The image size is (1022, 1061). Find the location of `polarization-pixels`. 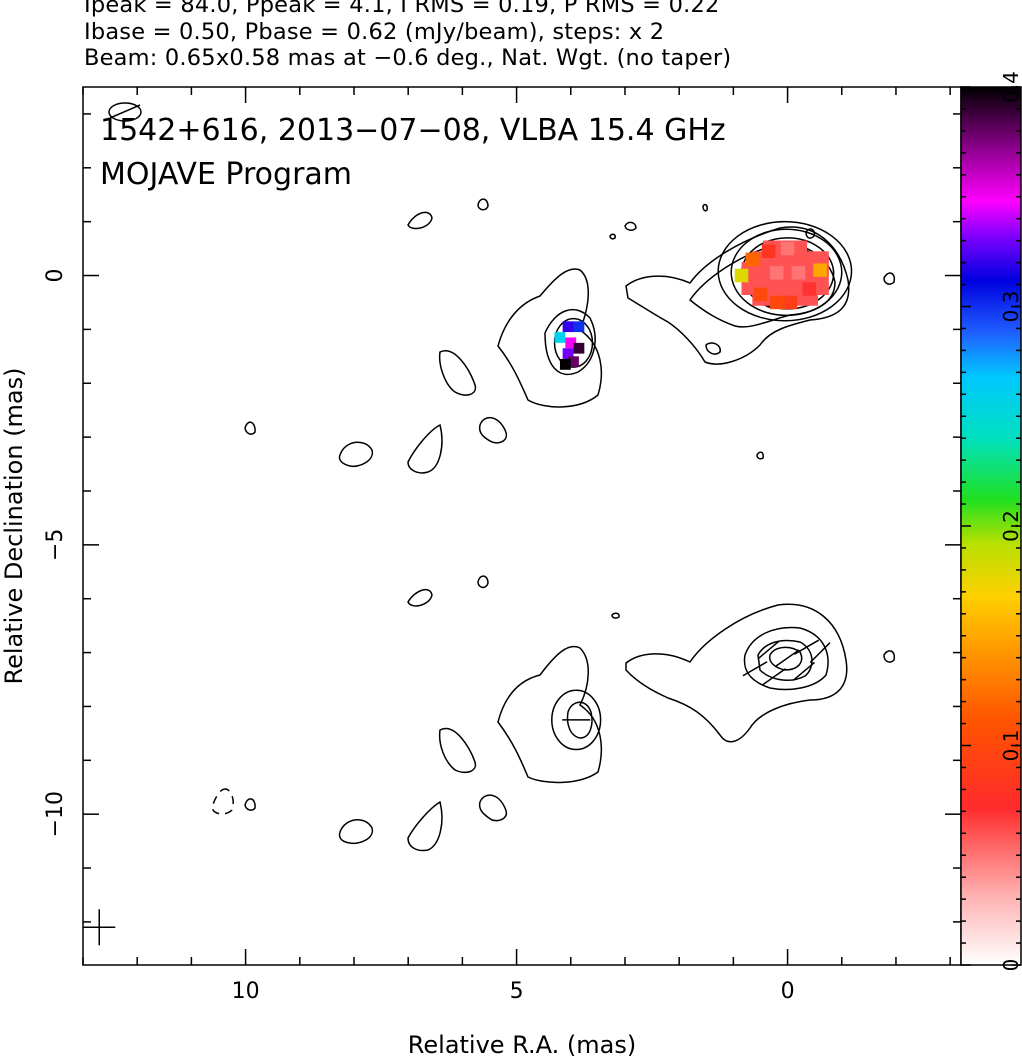

polarization-pixels is located at coordinates (691, 305).